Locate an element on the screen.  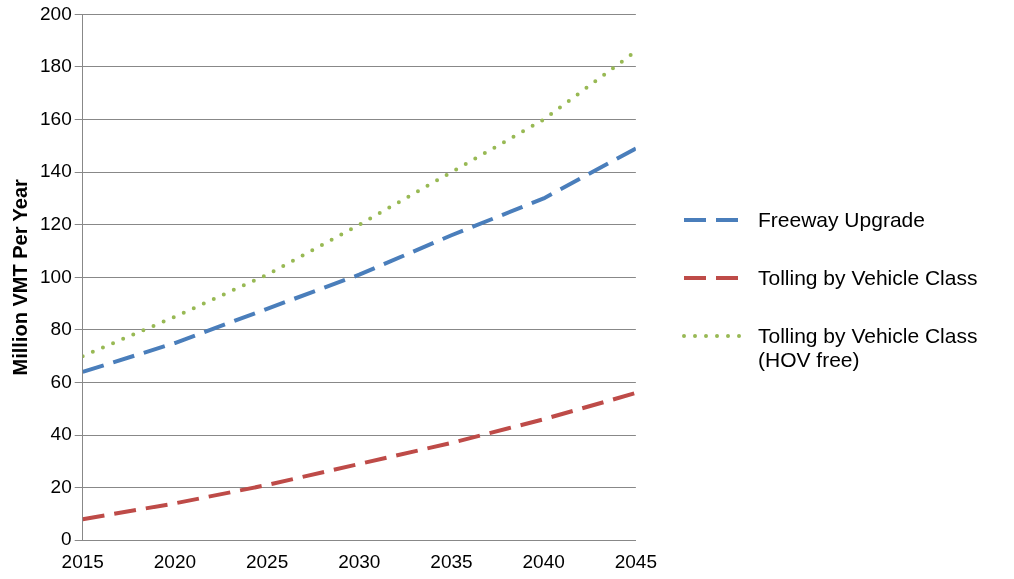
legend-label: Tolling by Vehicle Class is located at coordinates (868, 277).